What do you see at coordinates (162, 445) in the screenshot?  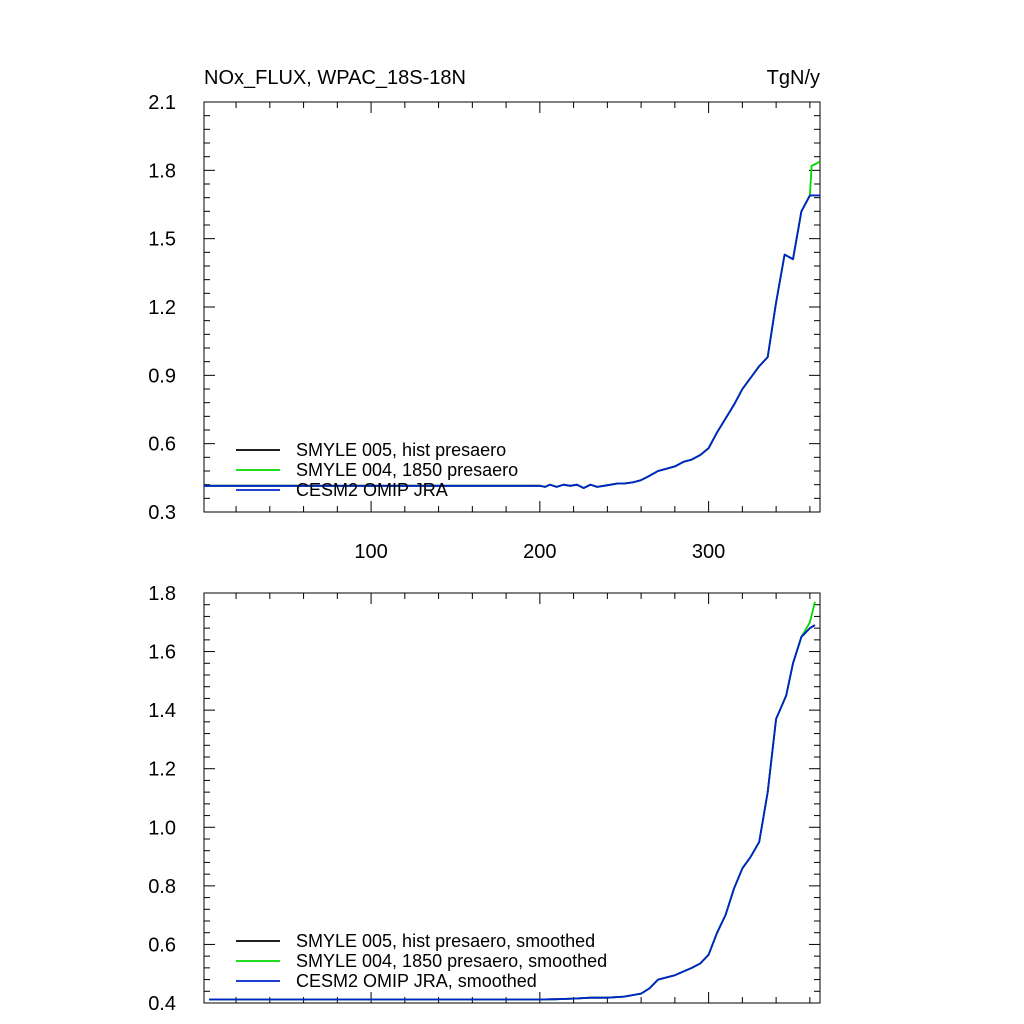 I see `top-y-tick-label: 0.6` at bounding box center [162, 445].